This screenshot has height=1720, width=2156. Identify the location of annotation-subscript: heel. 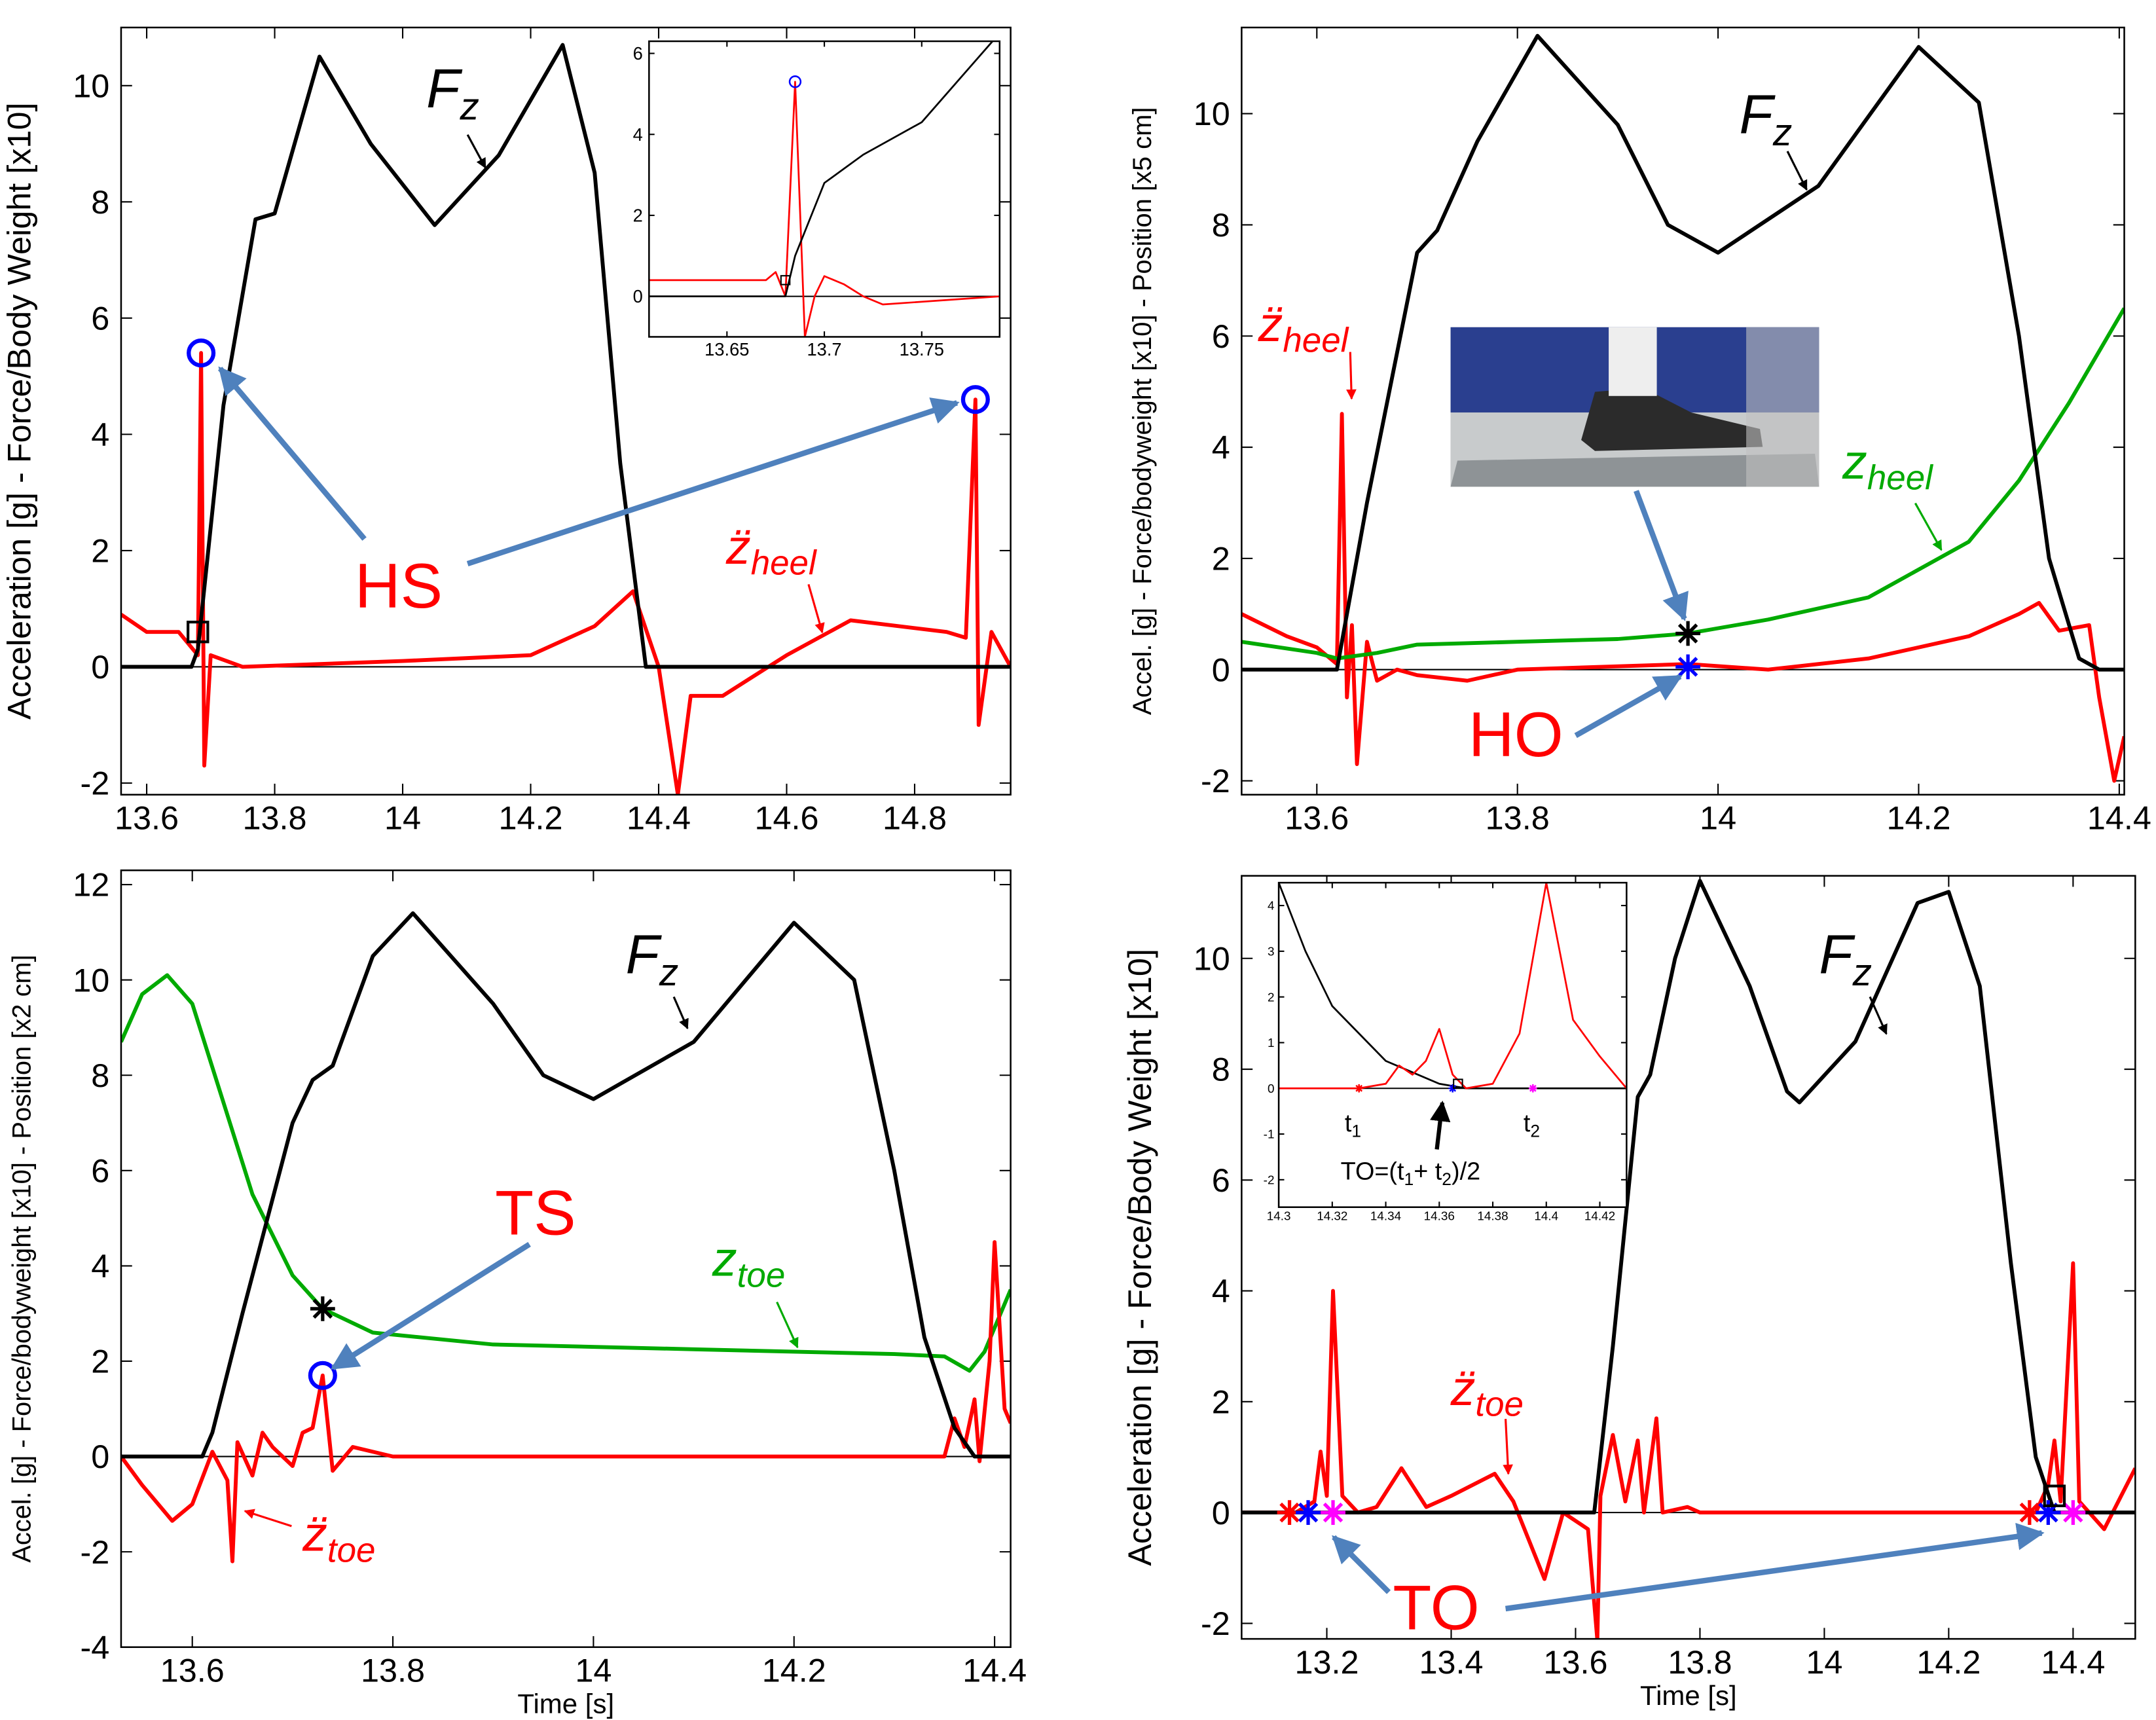
(1900, 478).